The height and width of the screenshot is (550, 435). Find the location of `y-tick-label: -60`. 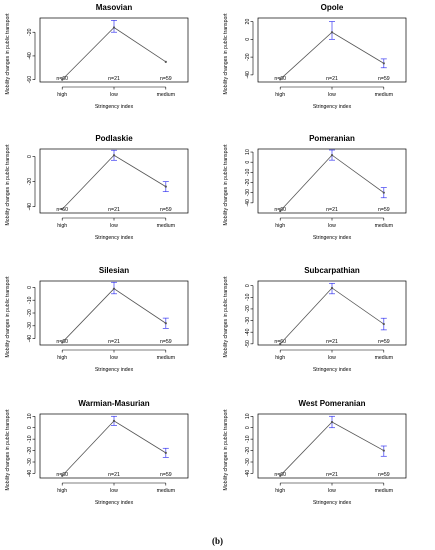

y-tick-label: -60 is located at coordinates (30, 80).